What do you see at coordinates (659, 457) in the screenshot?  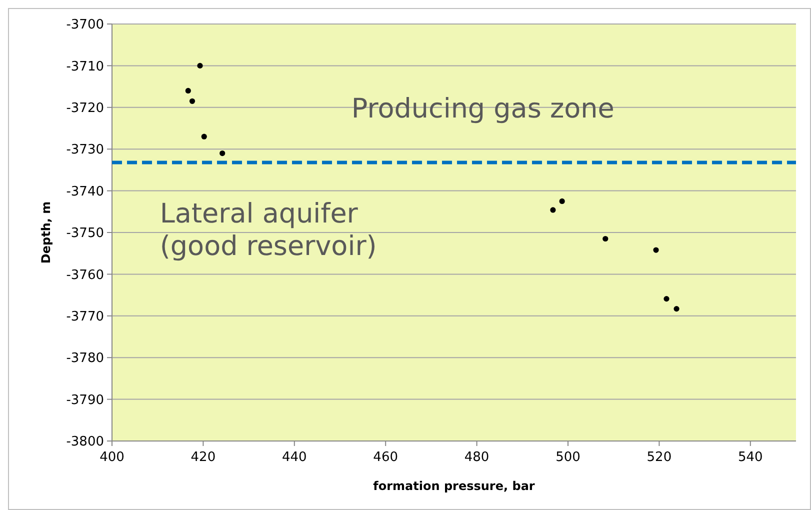 I see `x-tick-label: 520` at bounding box center [659, 457].